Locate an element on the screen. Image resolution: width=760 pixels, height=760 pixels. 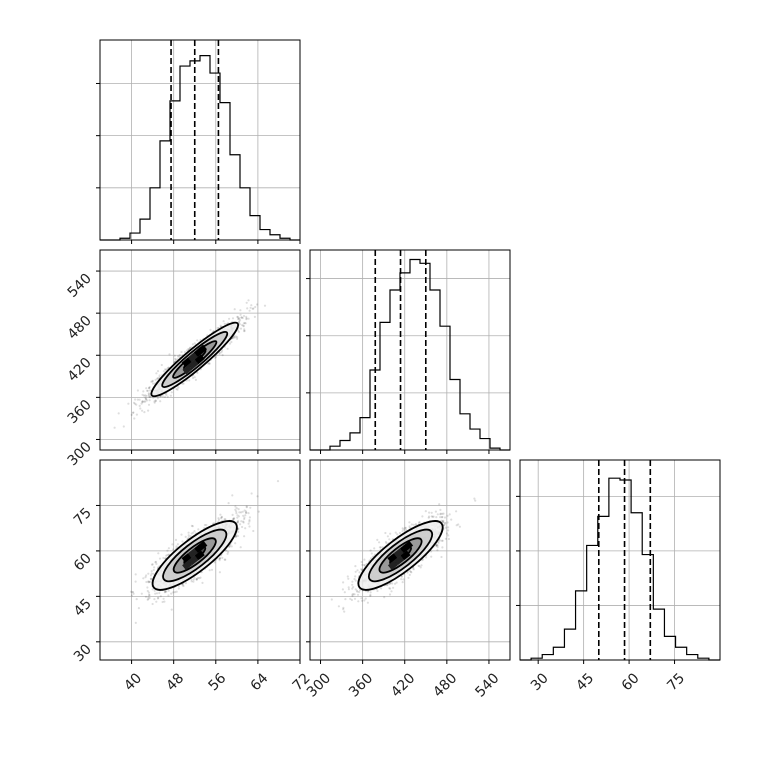
x-tick-label: 48 is located at coordinates (175, 682).